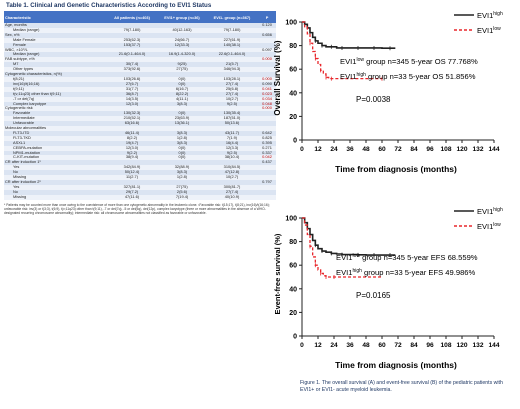  I want to click on y-tick-label: 60, so click(293, 70).